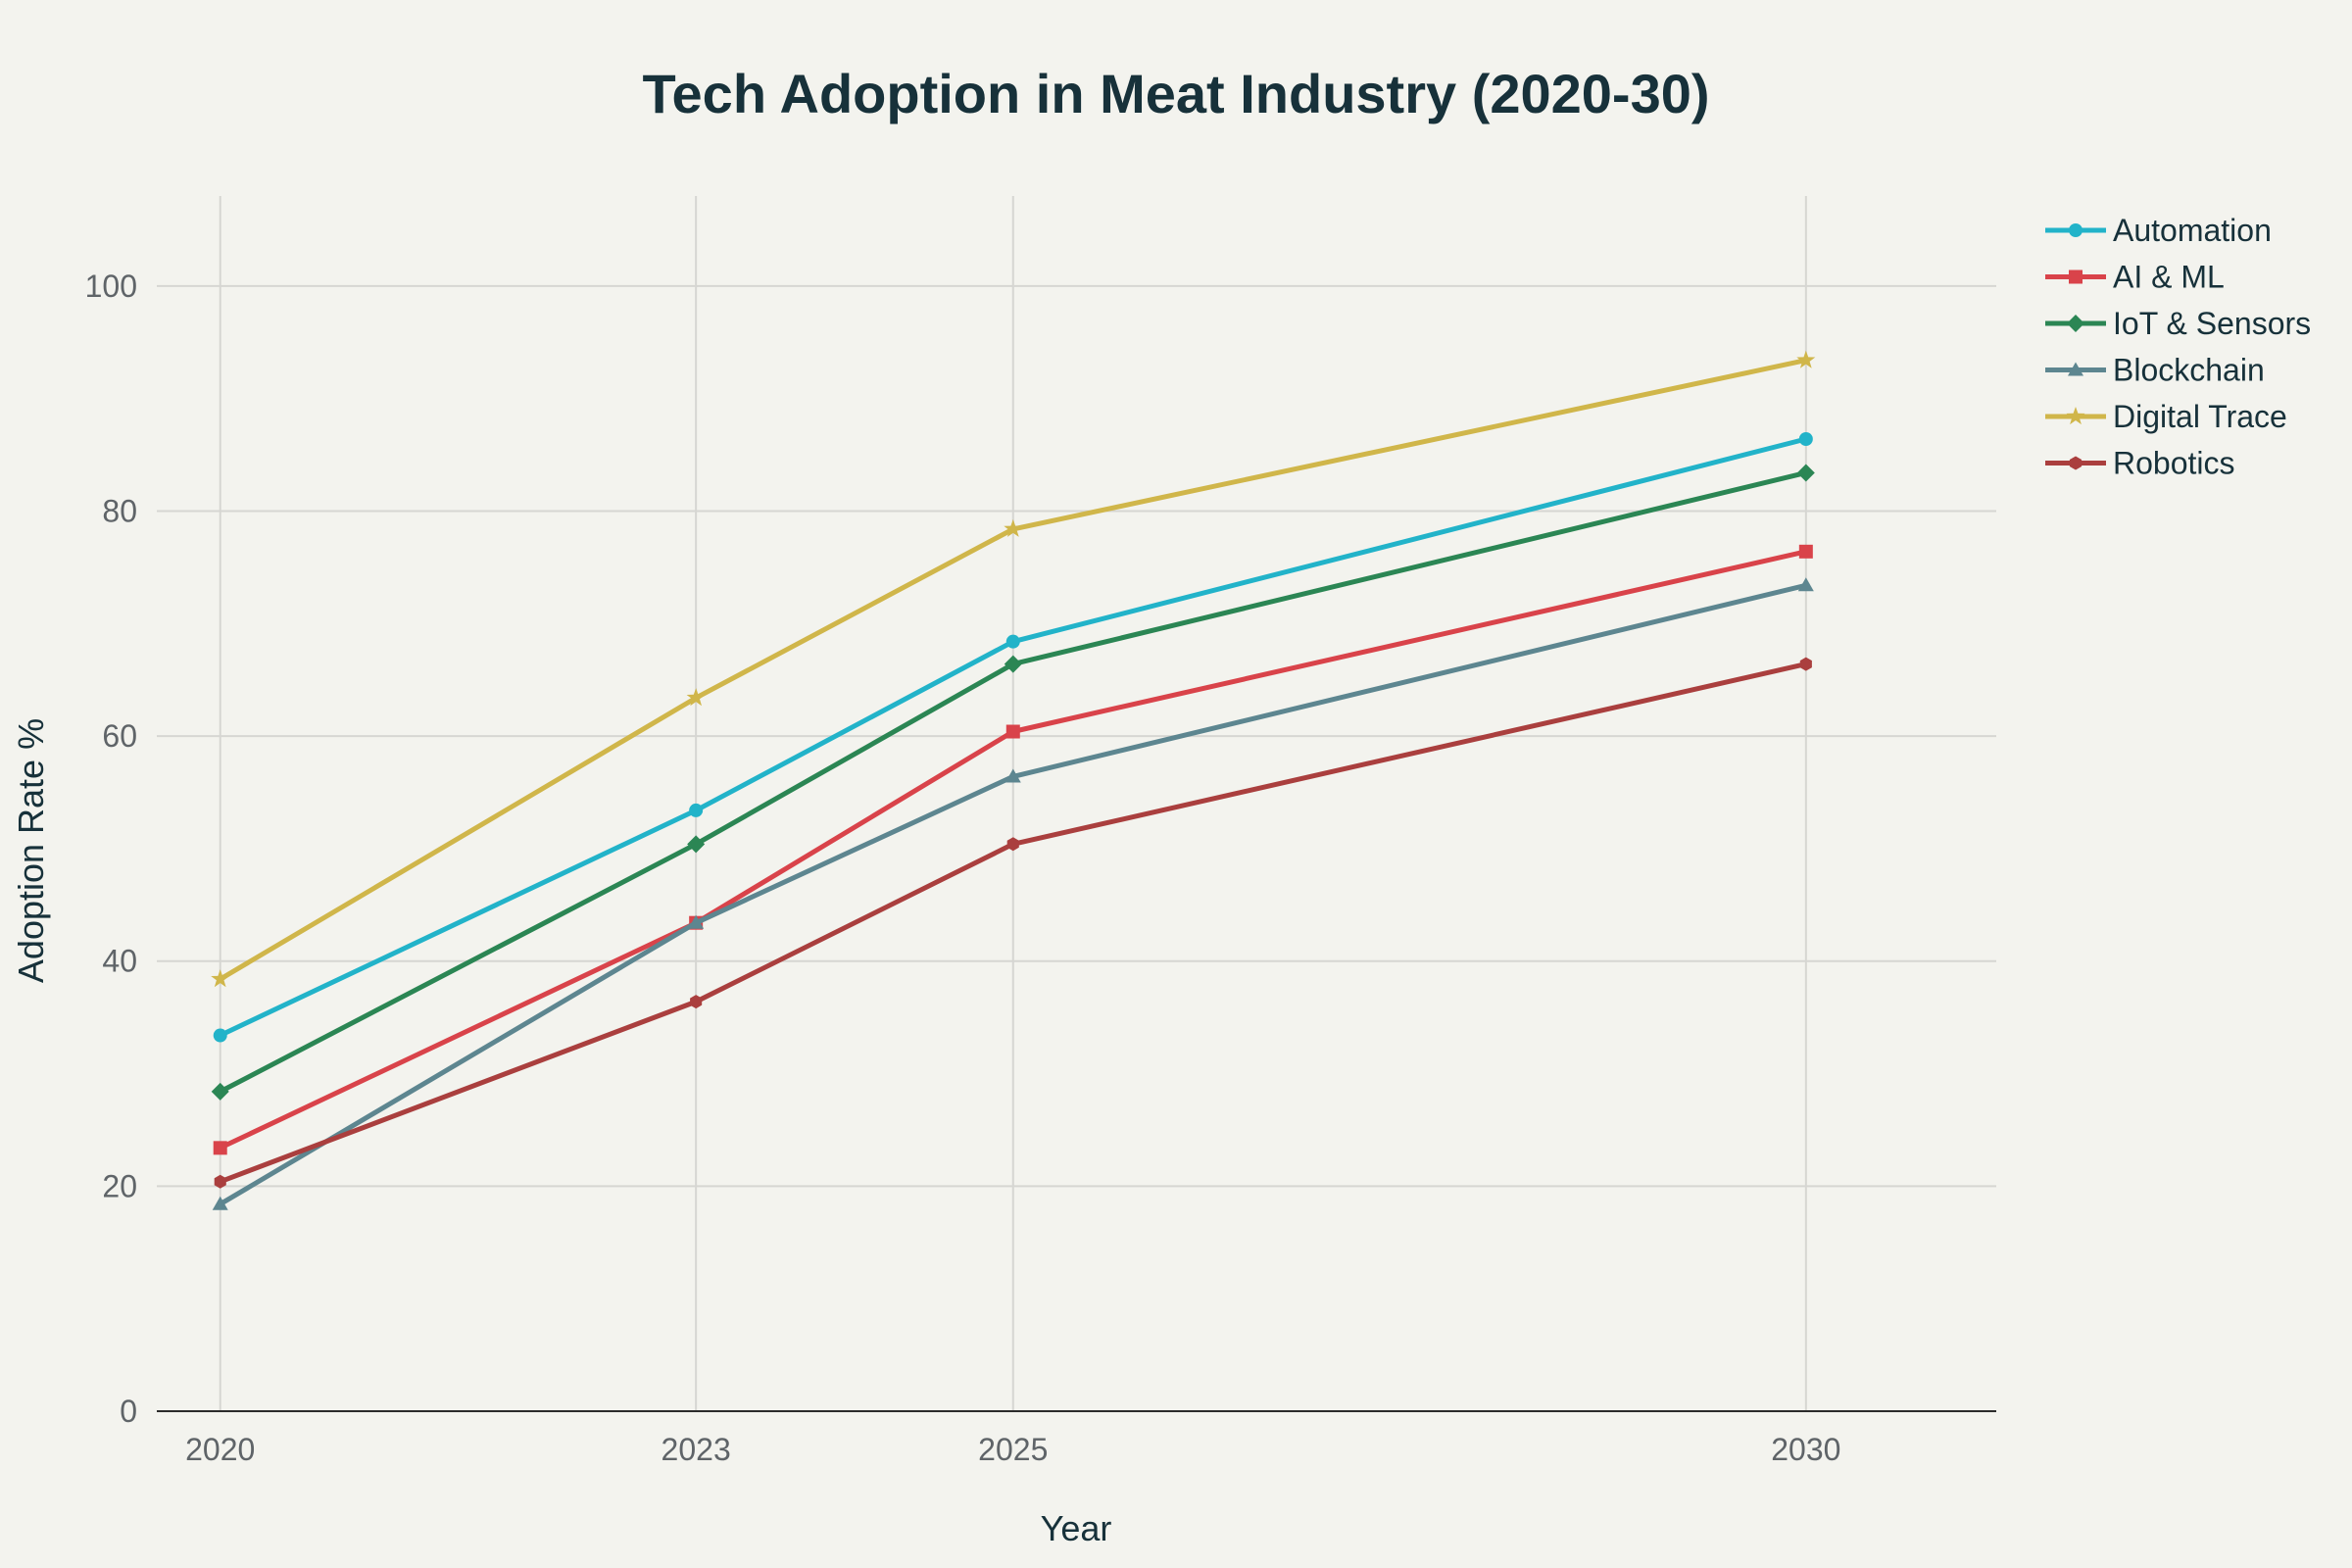 This screenshot has height=1568, width=2352. Describe the element at coordinates (2200, 416) in the screenshot. I see `legend-label: Digital Trace` at that location.